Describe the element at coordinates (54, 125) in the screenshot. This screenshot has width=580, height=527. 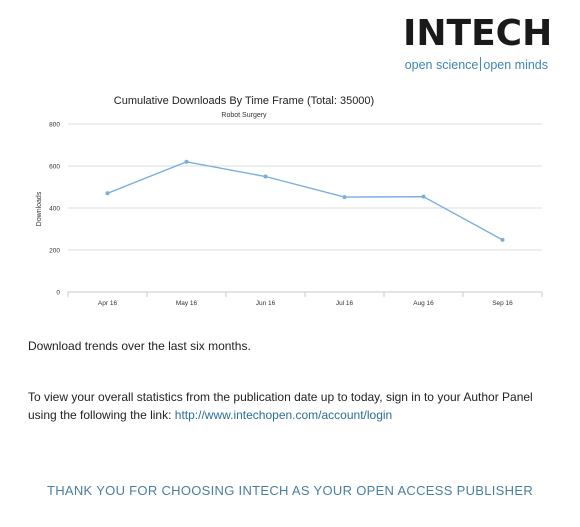
I see `y-tick-label: 800` at that location.